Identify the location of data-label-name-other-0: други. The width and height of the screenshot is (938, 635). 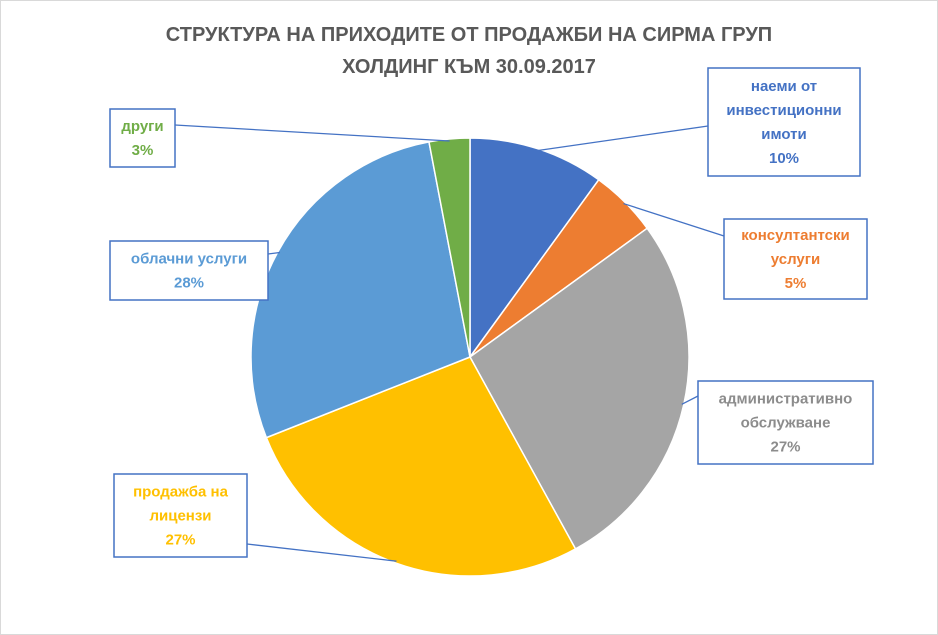
(142, 126).